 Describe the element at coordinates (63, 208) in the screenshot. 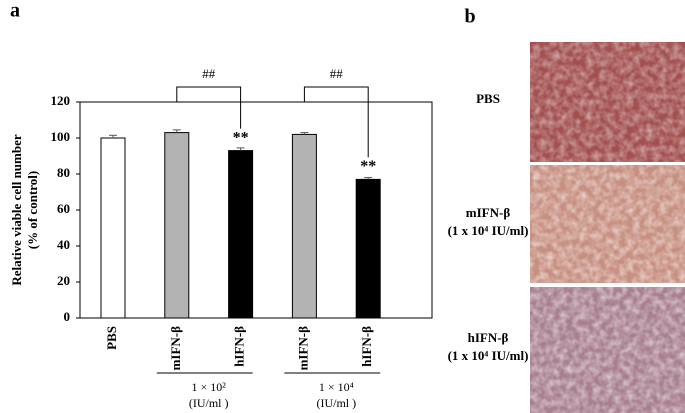

I see `y-tick-label: 60` at that location.